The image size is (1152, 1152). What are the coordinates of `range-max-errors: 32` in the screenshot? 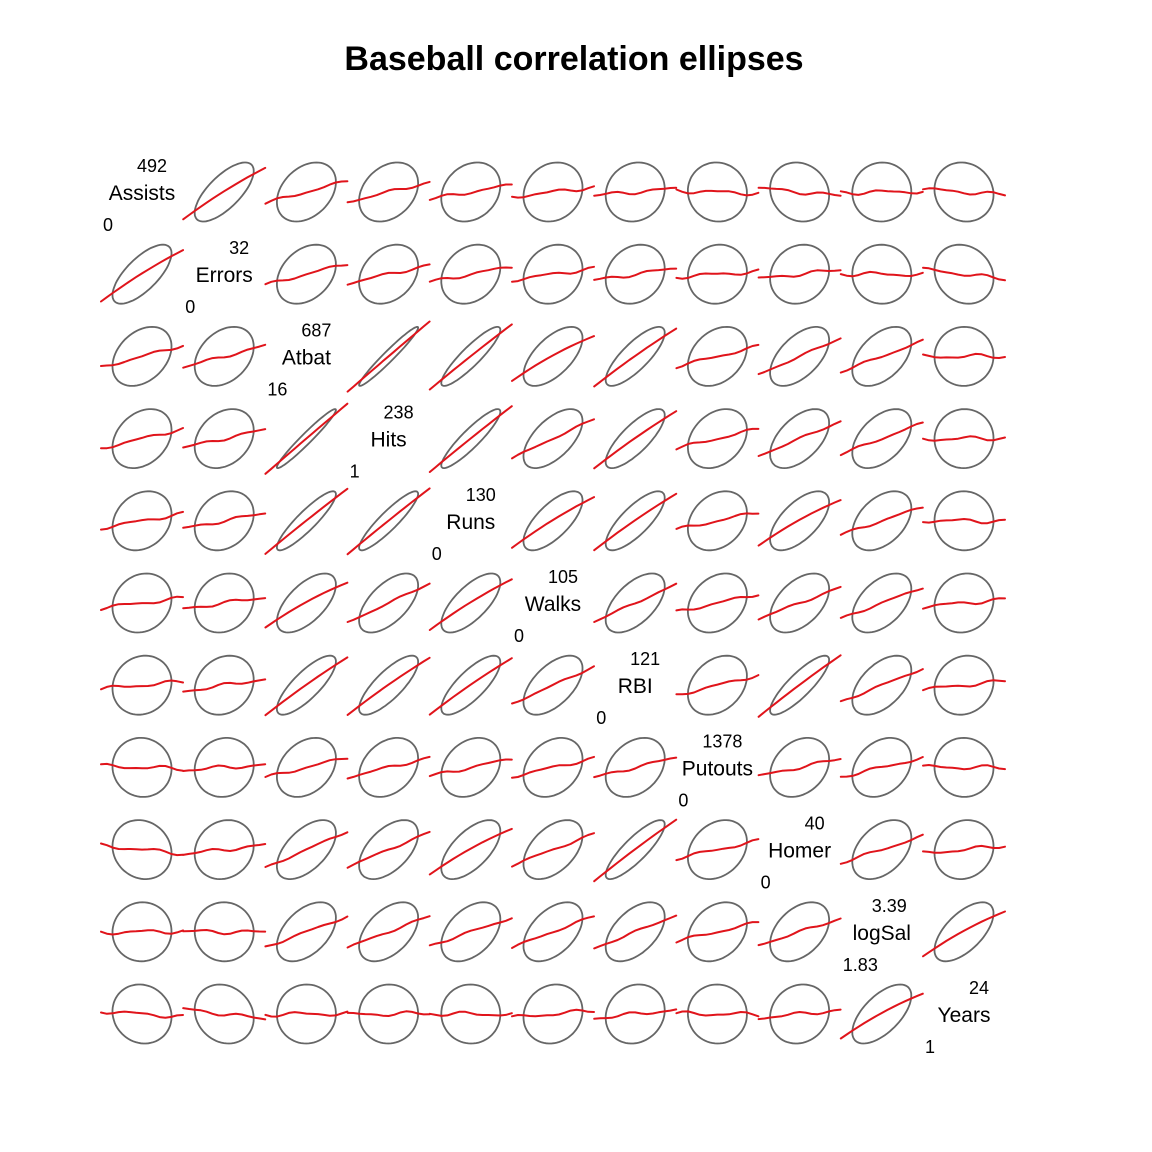 It's located at (239, 248).